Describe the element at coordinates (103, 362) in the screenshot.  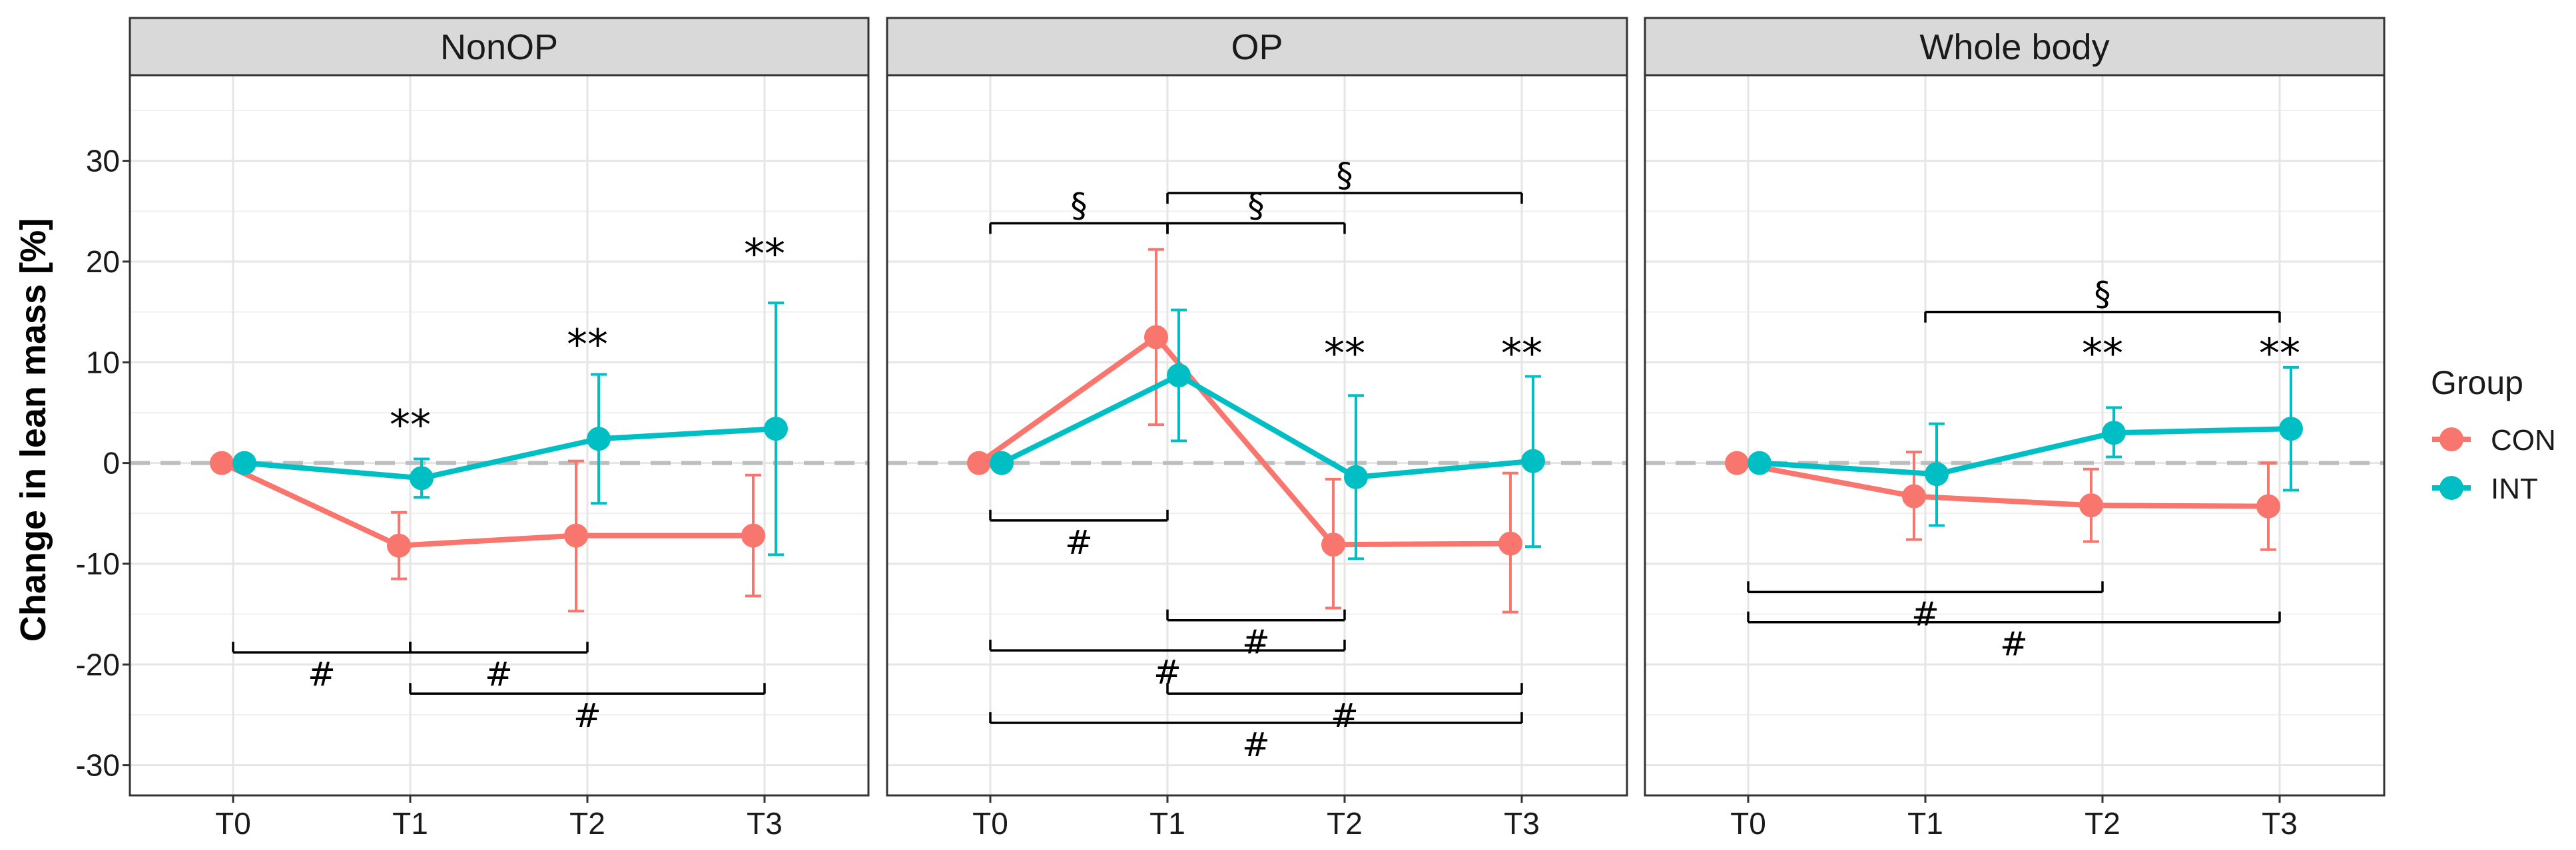
I see `y-tick-label: 10` at that location.